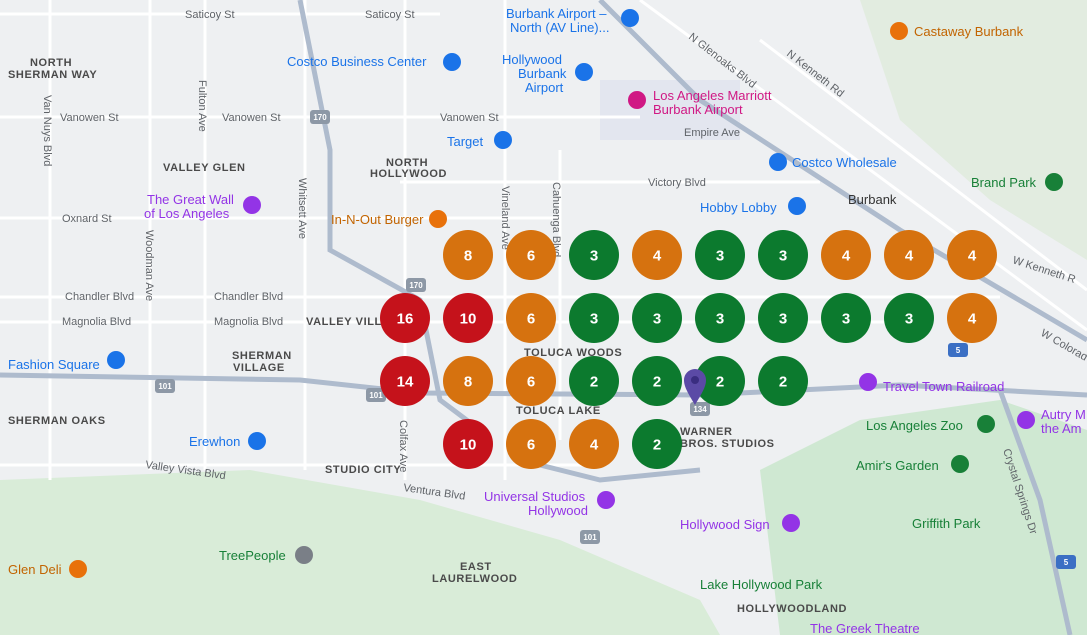 The height and width of the screenshot is (635, 1087). I want to click on poi-label: Travel Town Railroad, so click(943, 386).